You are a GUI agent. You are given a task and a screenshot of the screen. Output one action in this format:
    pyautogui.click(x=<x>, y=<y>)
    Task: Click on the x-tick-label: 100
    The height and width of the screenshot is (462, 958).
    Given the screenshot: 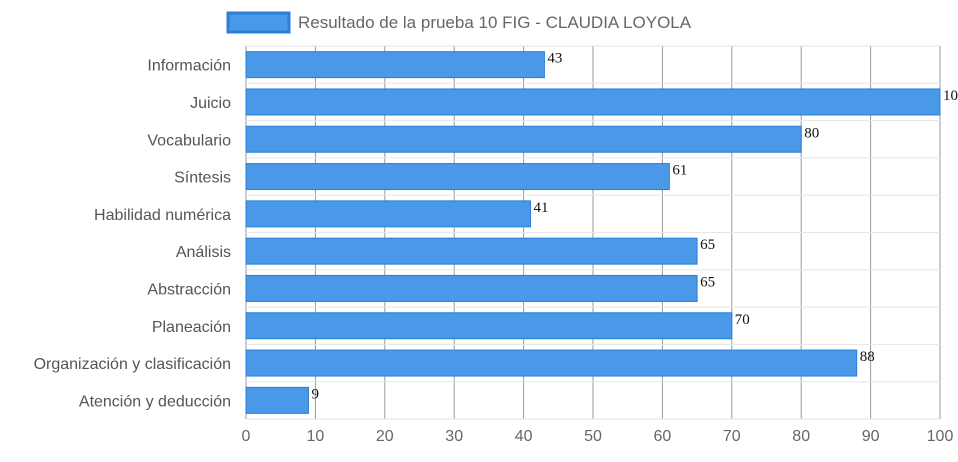 What is the action you would take?
    pyautogui.click(x=940, y=436)
    